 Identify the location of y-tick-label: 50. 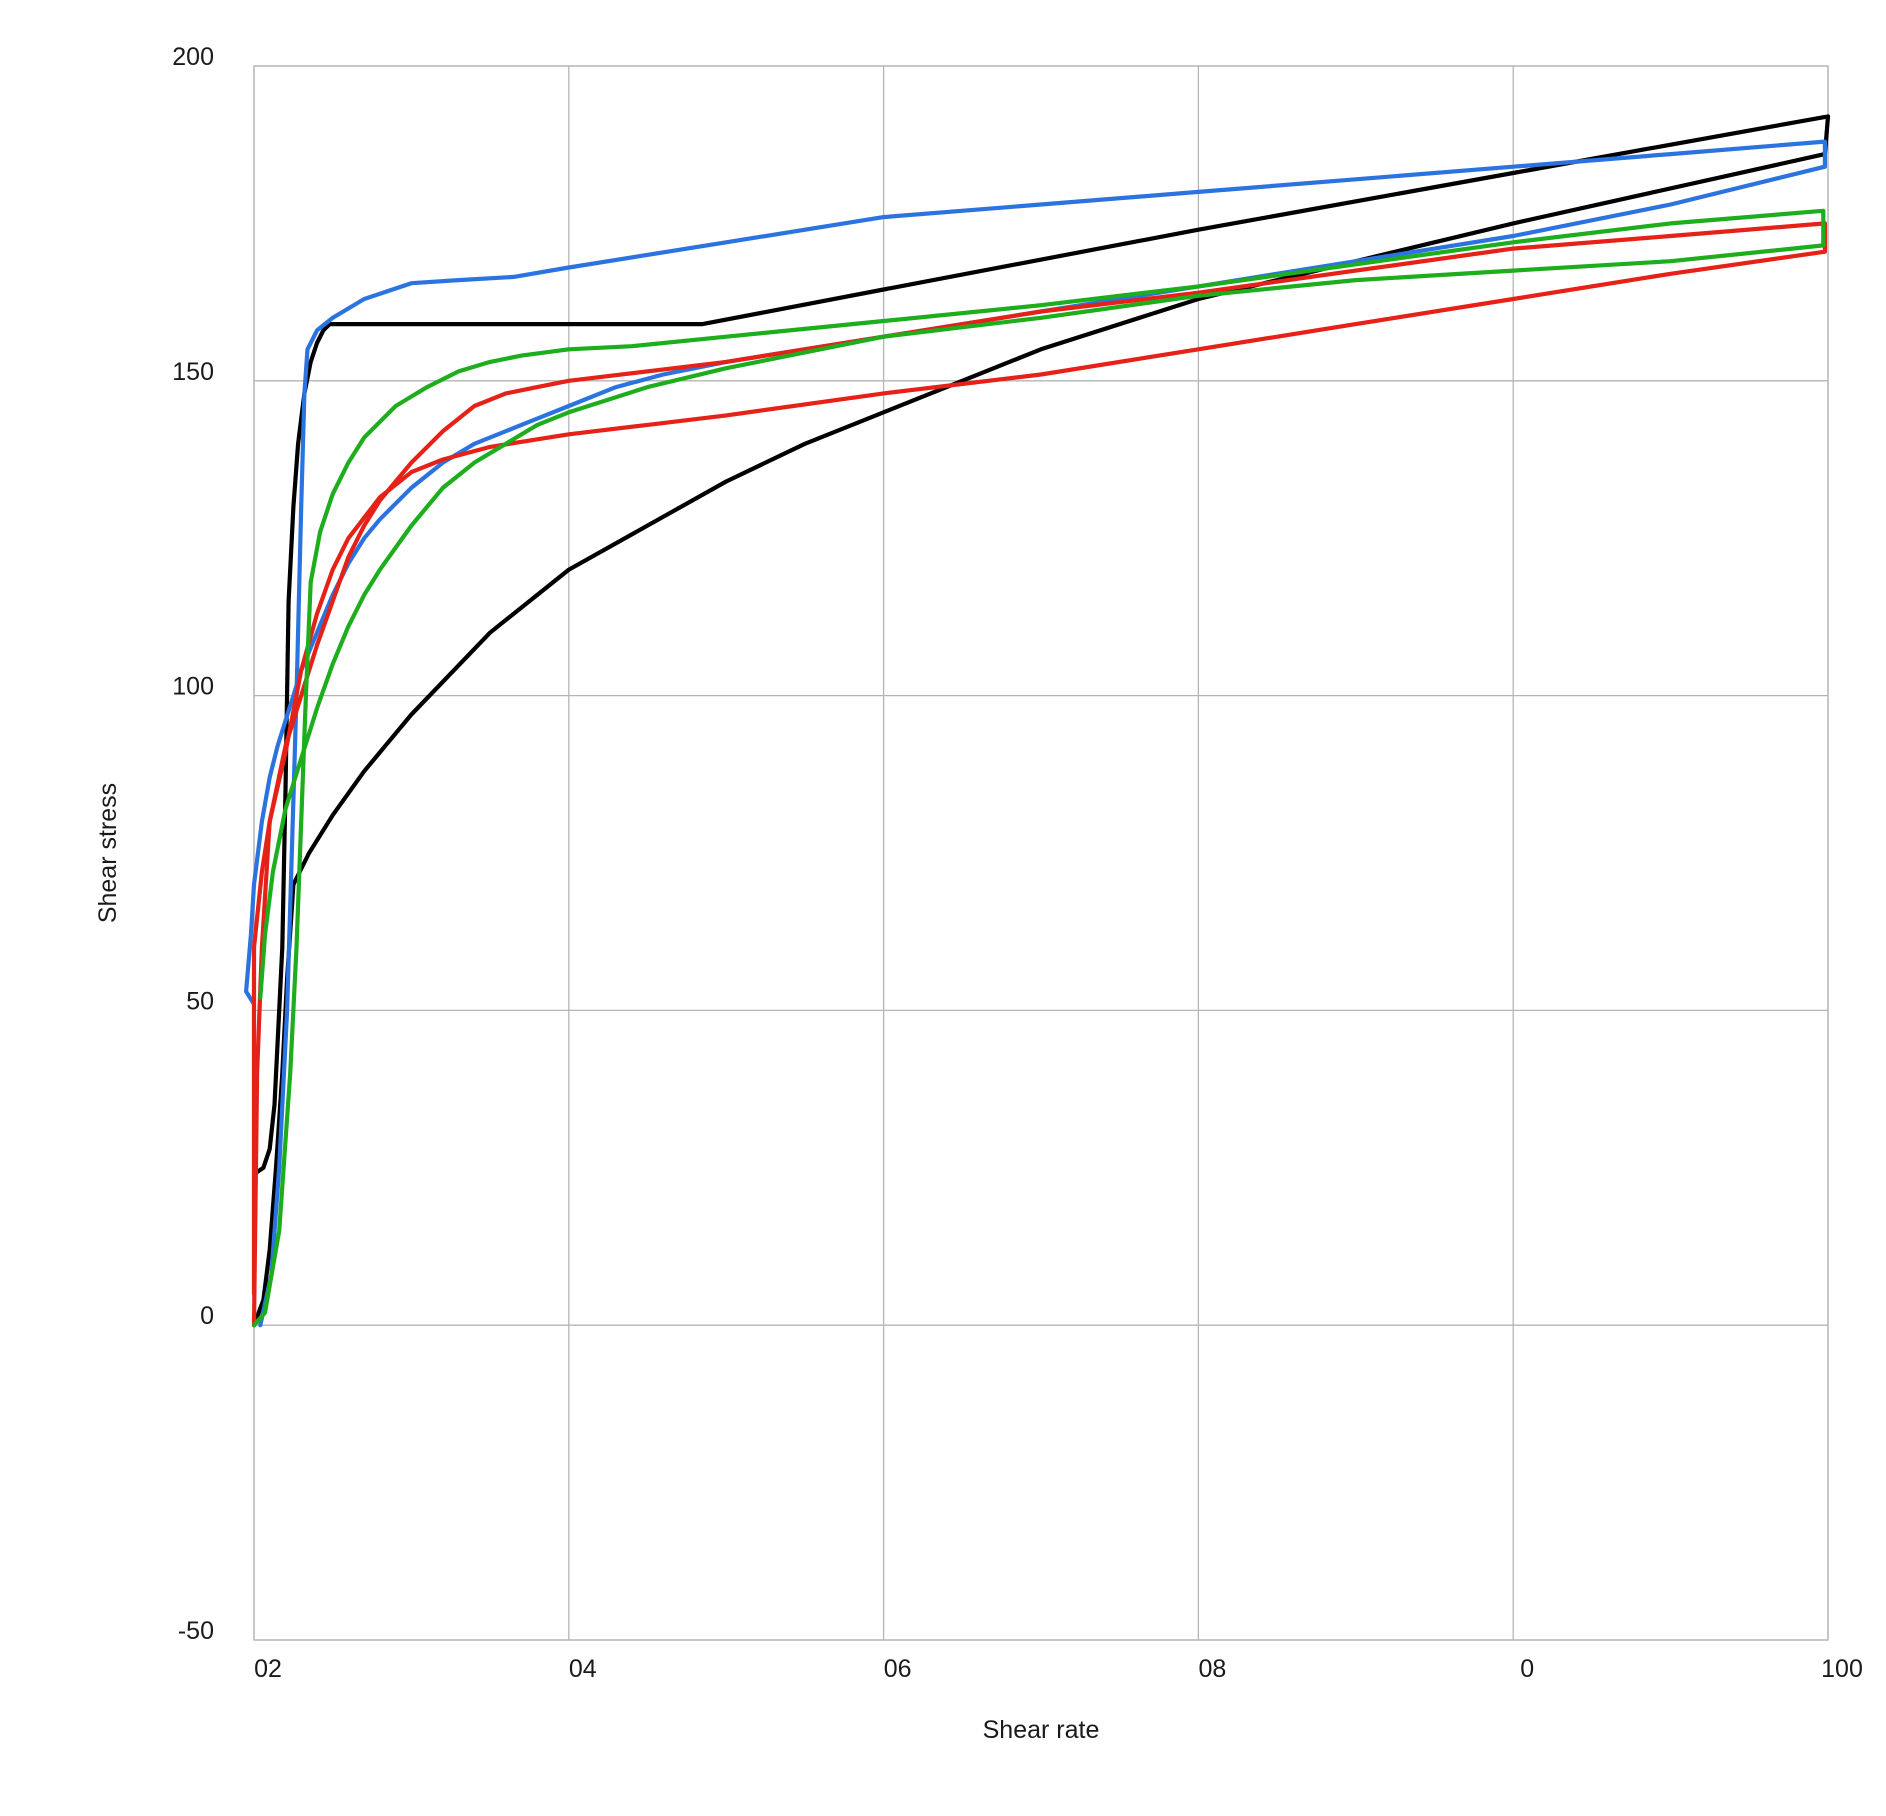
(200, 1001).